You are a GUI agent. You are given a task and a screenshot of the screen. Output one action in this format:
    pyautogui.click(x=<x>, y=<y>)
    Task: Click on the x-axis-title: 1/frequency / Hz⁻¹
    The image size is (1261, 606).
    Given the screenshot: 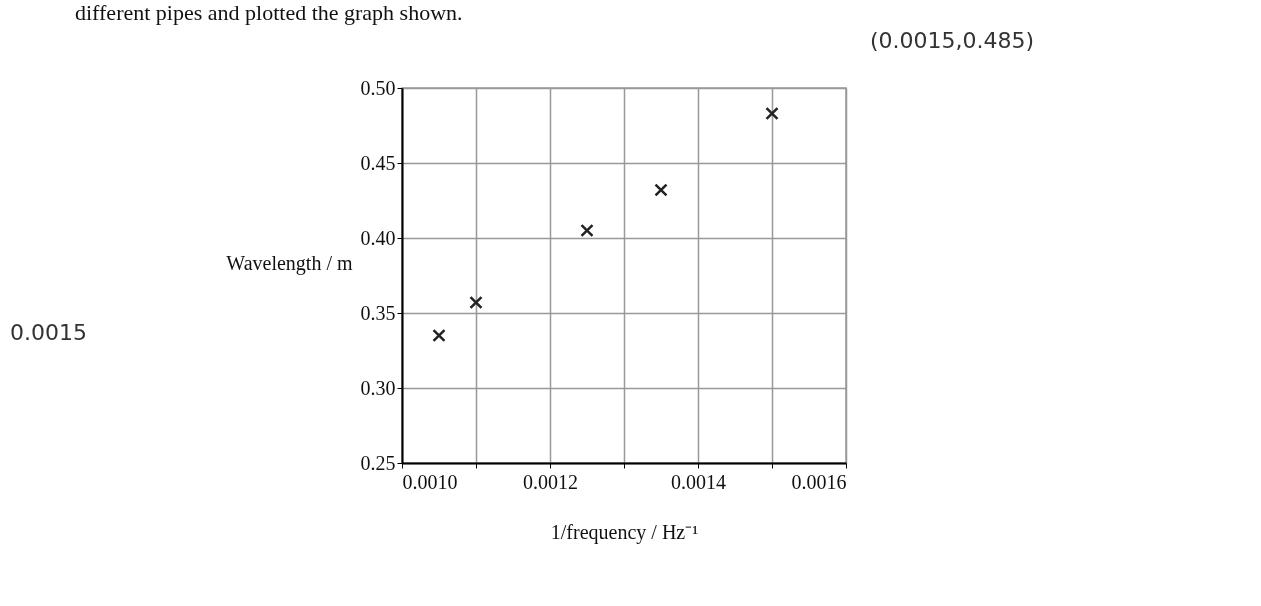 What is the action you would take?
    pyautogui.click(x=624, y=532)
    